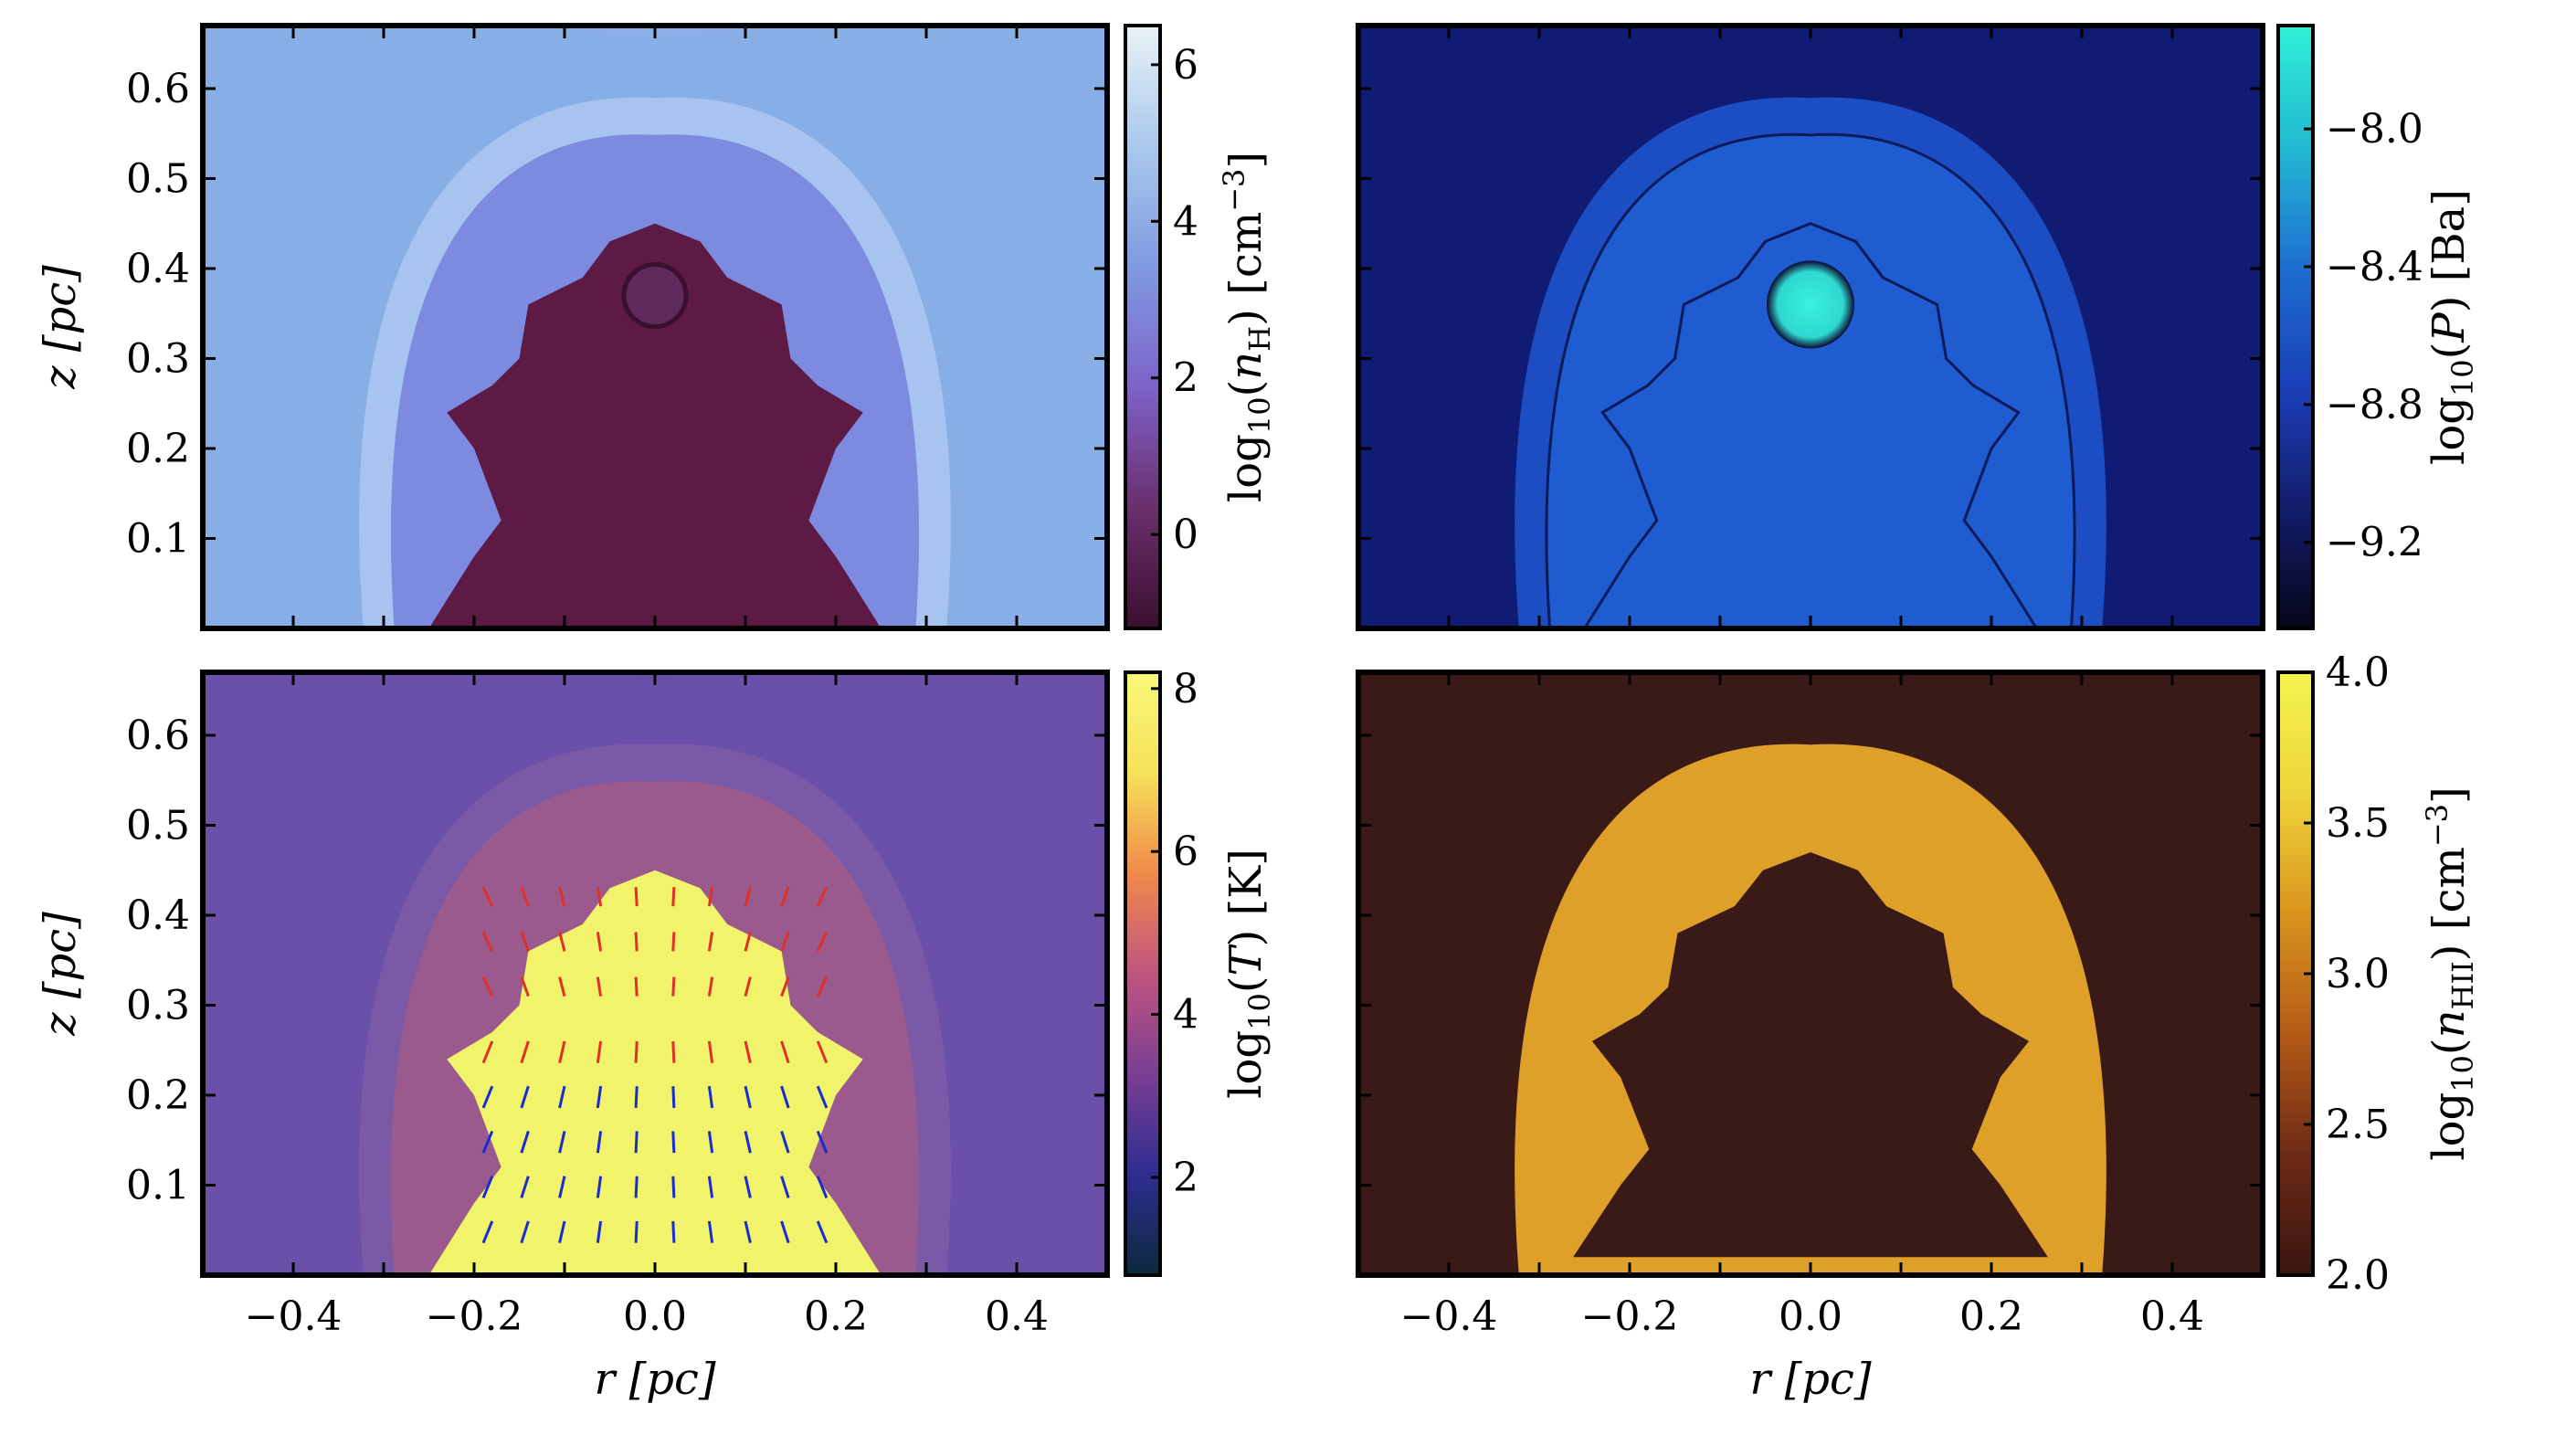 The height and width of the screenshot is (1456, 2576). Describe the element at coordinates (2451, 327) in the screenshot. I see `colorbar-label: log10(P) [Ba]` at that location.